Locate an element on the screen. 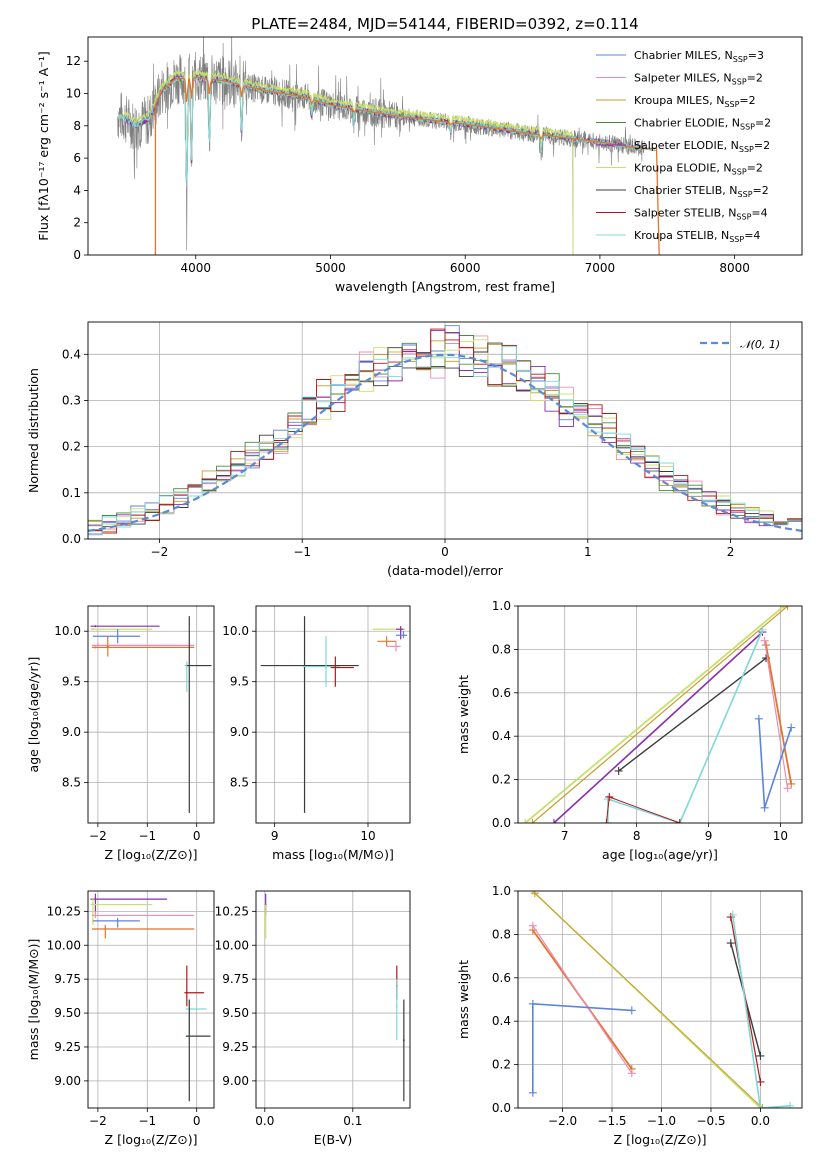 The height and width of the screenshot is (1170, 819). y-tick-label: 0.3 is located at coordinates (71, 400).